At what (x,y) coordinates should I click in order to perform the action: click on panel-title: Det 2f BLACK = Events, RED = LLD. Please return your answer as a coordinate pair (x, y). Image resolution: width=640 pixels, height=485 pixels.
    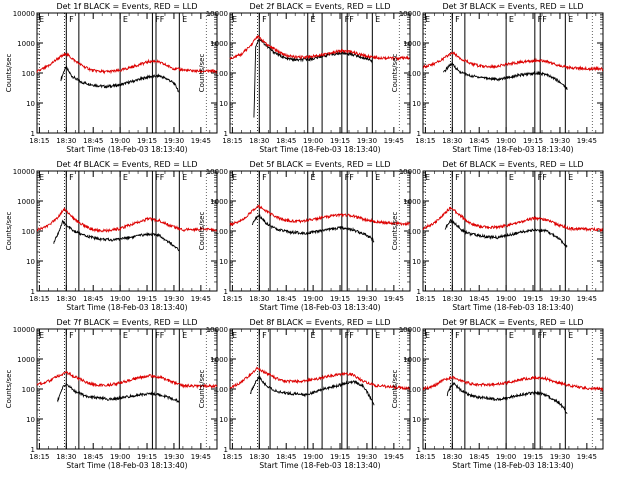
    Looking at the image, I should click on (319, 6).